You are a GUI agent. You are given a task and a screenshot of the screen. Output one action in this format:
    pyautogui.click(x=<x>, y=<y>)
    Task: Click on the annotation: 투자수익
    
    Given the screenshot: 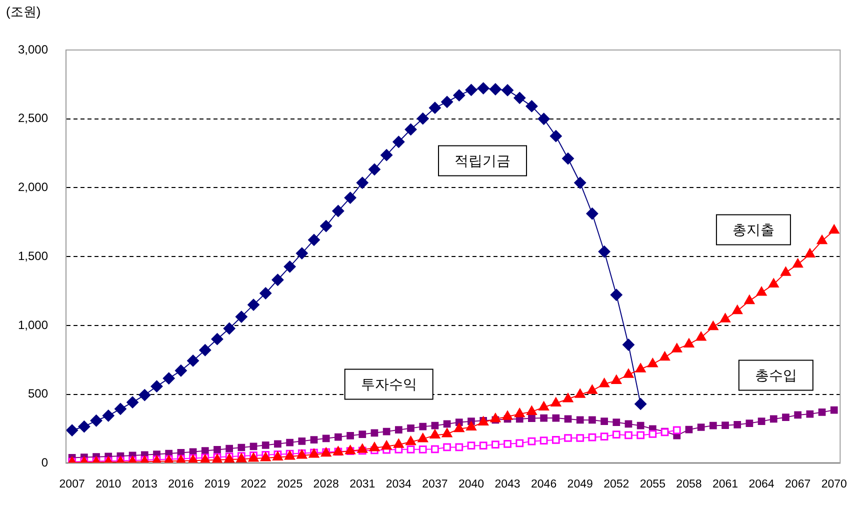 What is the action you would take?
    pyautogui.click(x=388, y=384)
    